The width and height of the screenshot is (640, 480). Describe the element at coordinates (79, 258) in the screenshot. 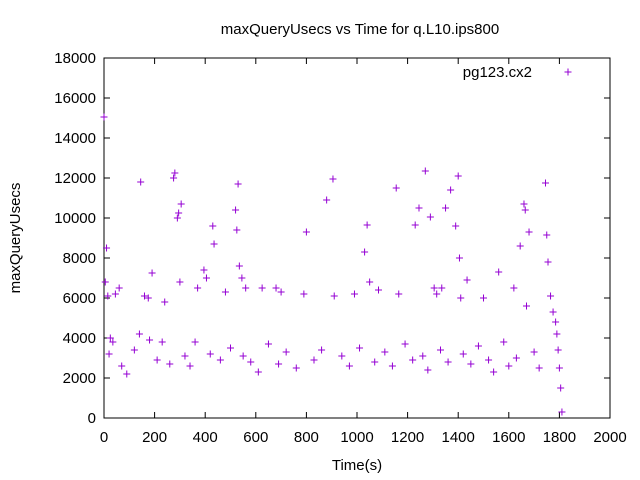

I see `y-tick-label: 8000` at that location.